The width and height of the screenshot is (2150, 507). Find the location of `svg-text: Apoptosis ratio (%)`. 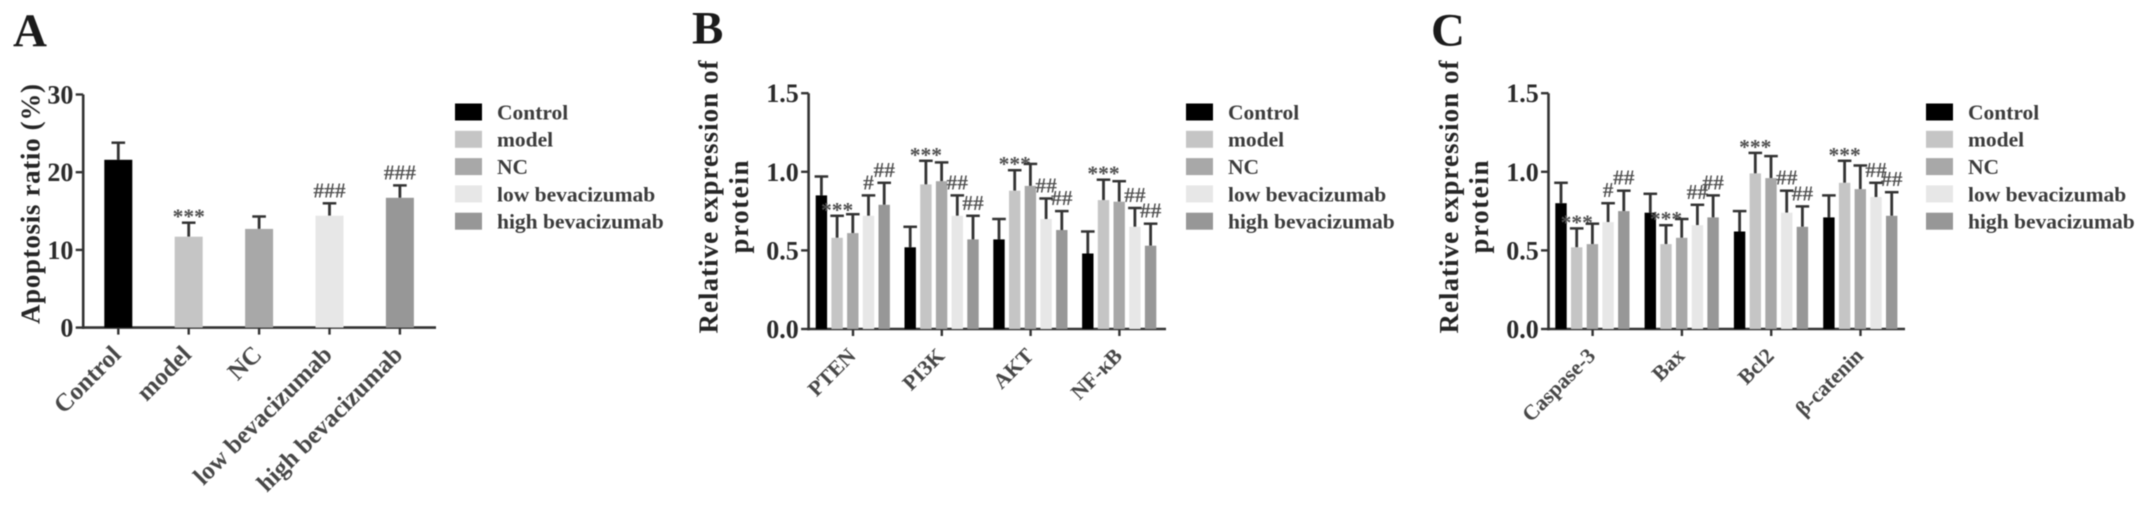

svg-text: Apoptosis ratio (%) is located at coordinates (31, 204).